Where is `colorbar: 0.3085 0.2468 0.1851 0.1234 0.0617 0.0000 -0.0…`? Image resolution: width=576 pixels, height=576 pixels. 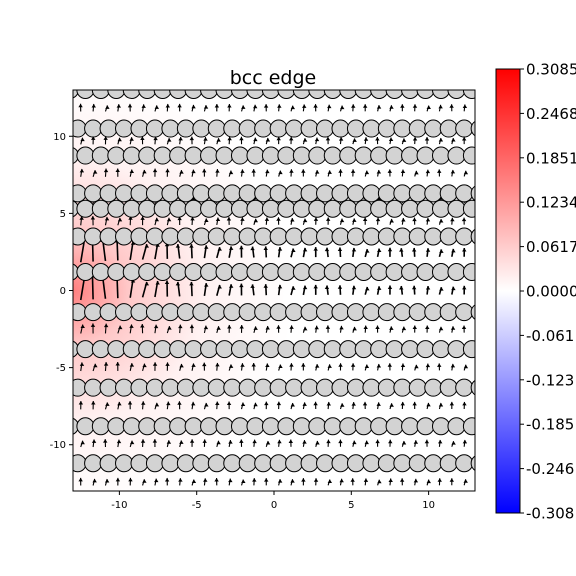 colorbar: 0.3085 0.2468 0.1851 0.1234 0.0617 0.0000 -0.0… is located at coordinates (535, 292).